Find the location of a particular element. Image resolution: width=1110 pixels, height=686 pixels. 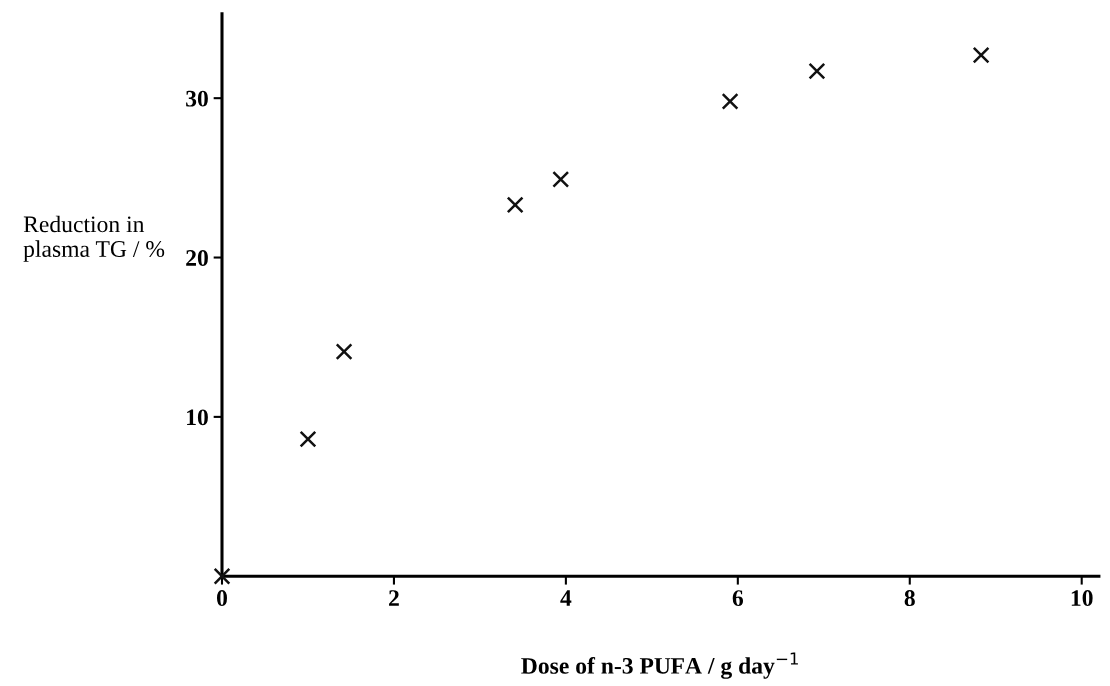

x-axis-title: Dose of n-3 PUFA / g day$^{−1}$ is located at coordinates (659, 665).